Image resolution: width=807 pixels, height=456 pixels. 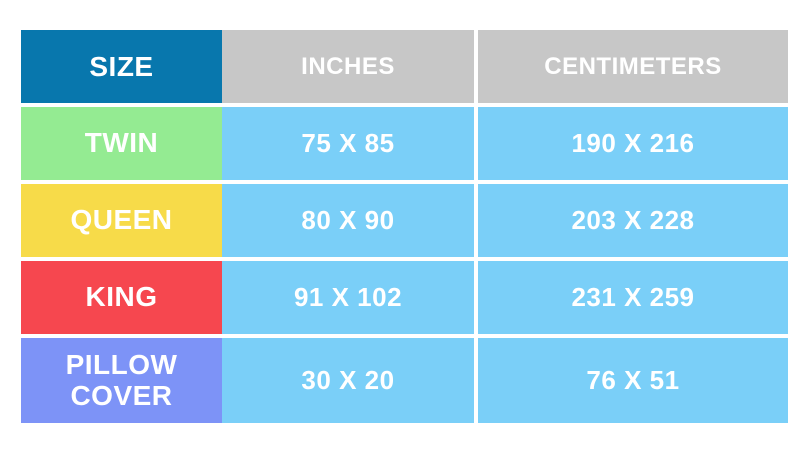 What do you see at coordinates (633, 66) in the screenshot?
I see `header-centimeters: CENTIMETERS` at bounding box center [633, 66].